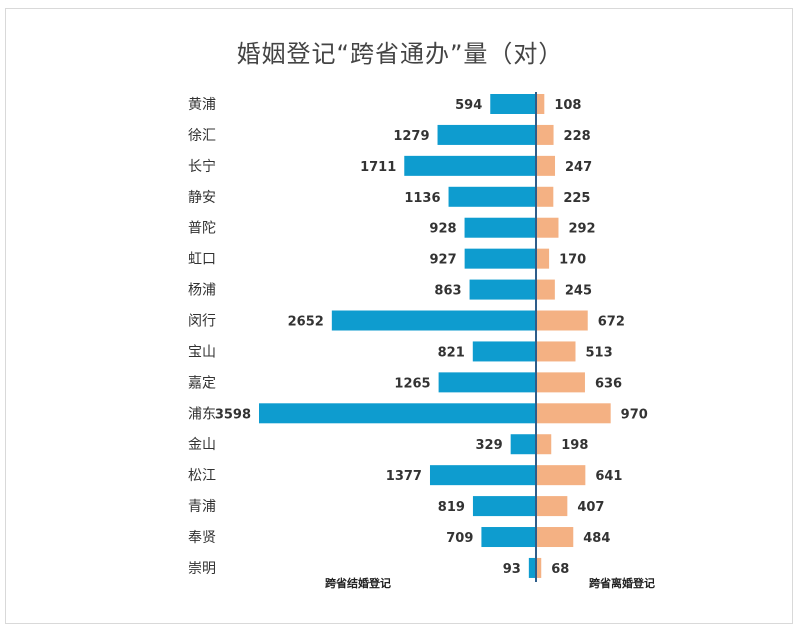 This screenshot has width=800, height=636. I want to click on value-label-left: 928, so click(442, 229).